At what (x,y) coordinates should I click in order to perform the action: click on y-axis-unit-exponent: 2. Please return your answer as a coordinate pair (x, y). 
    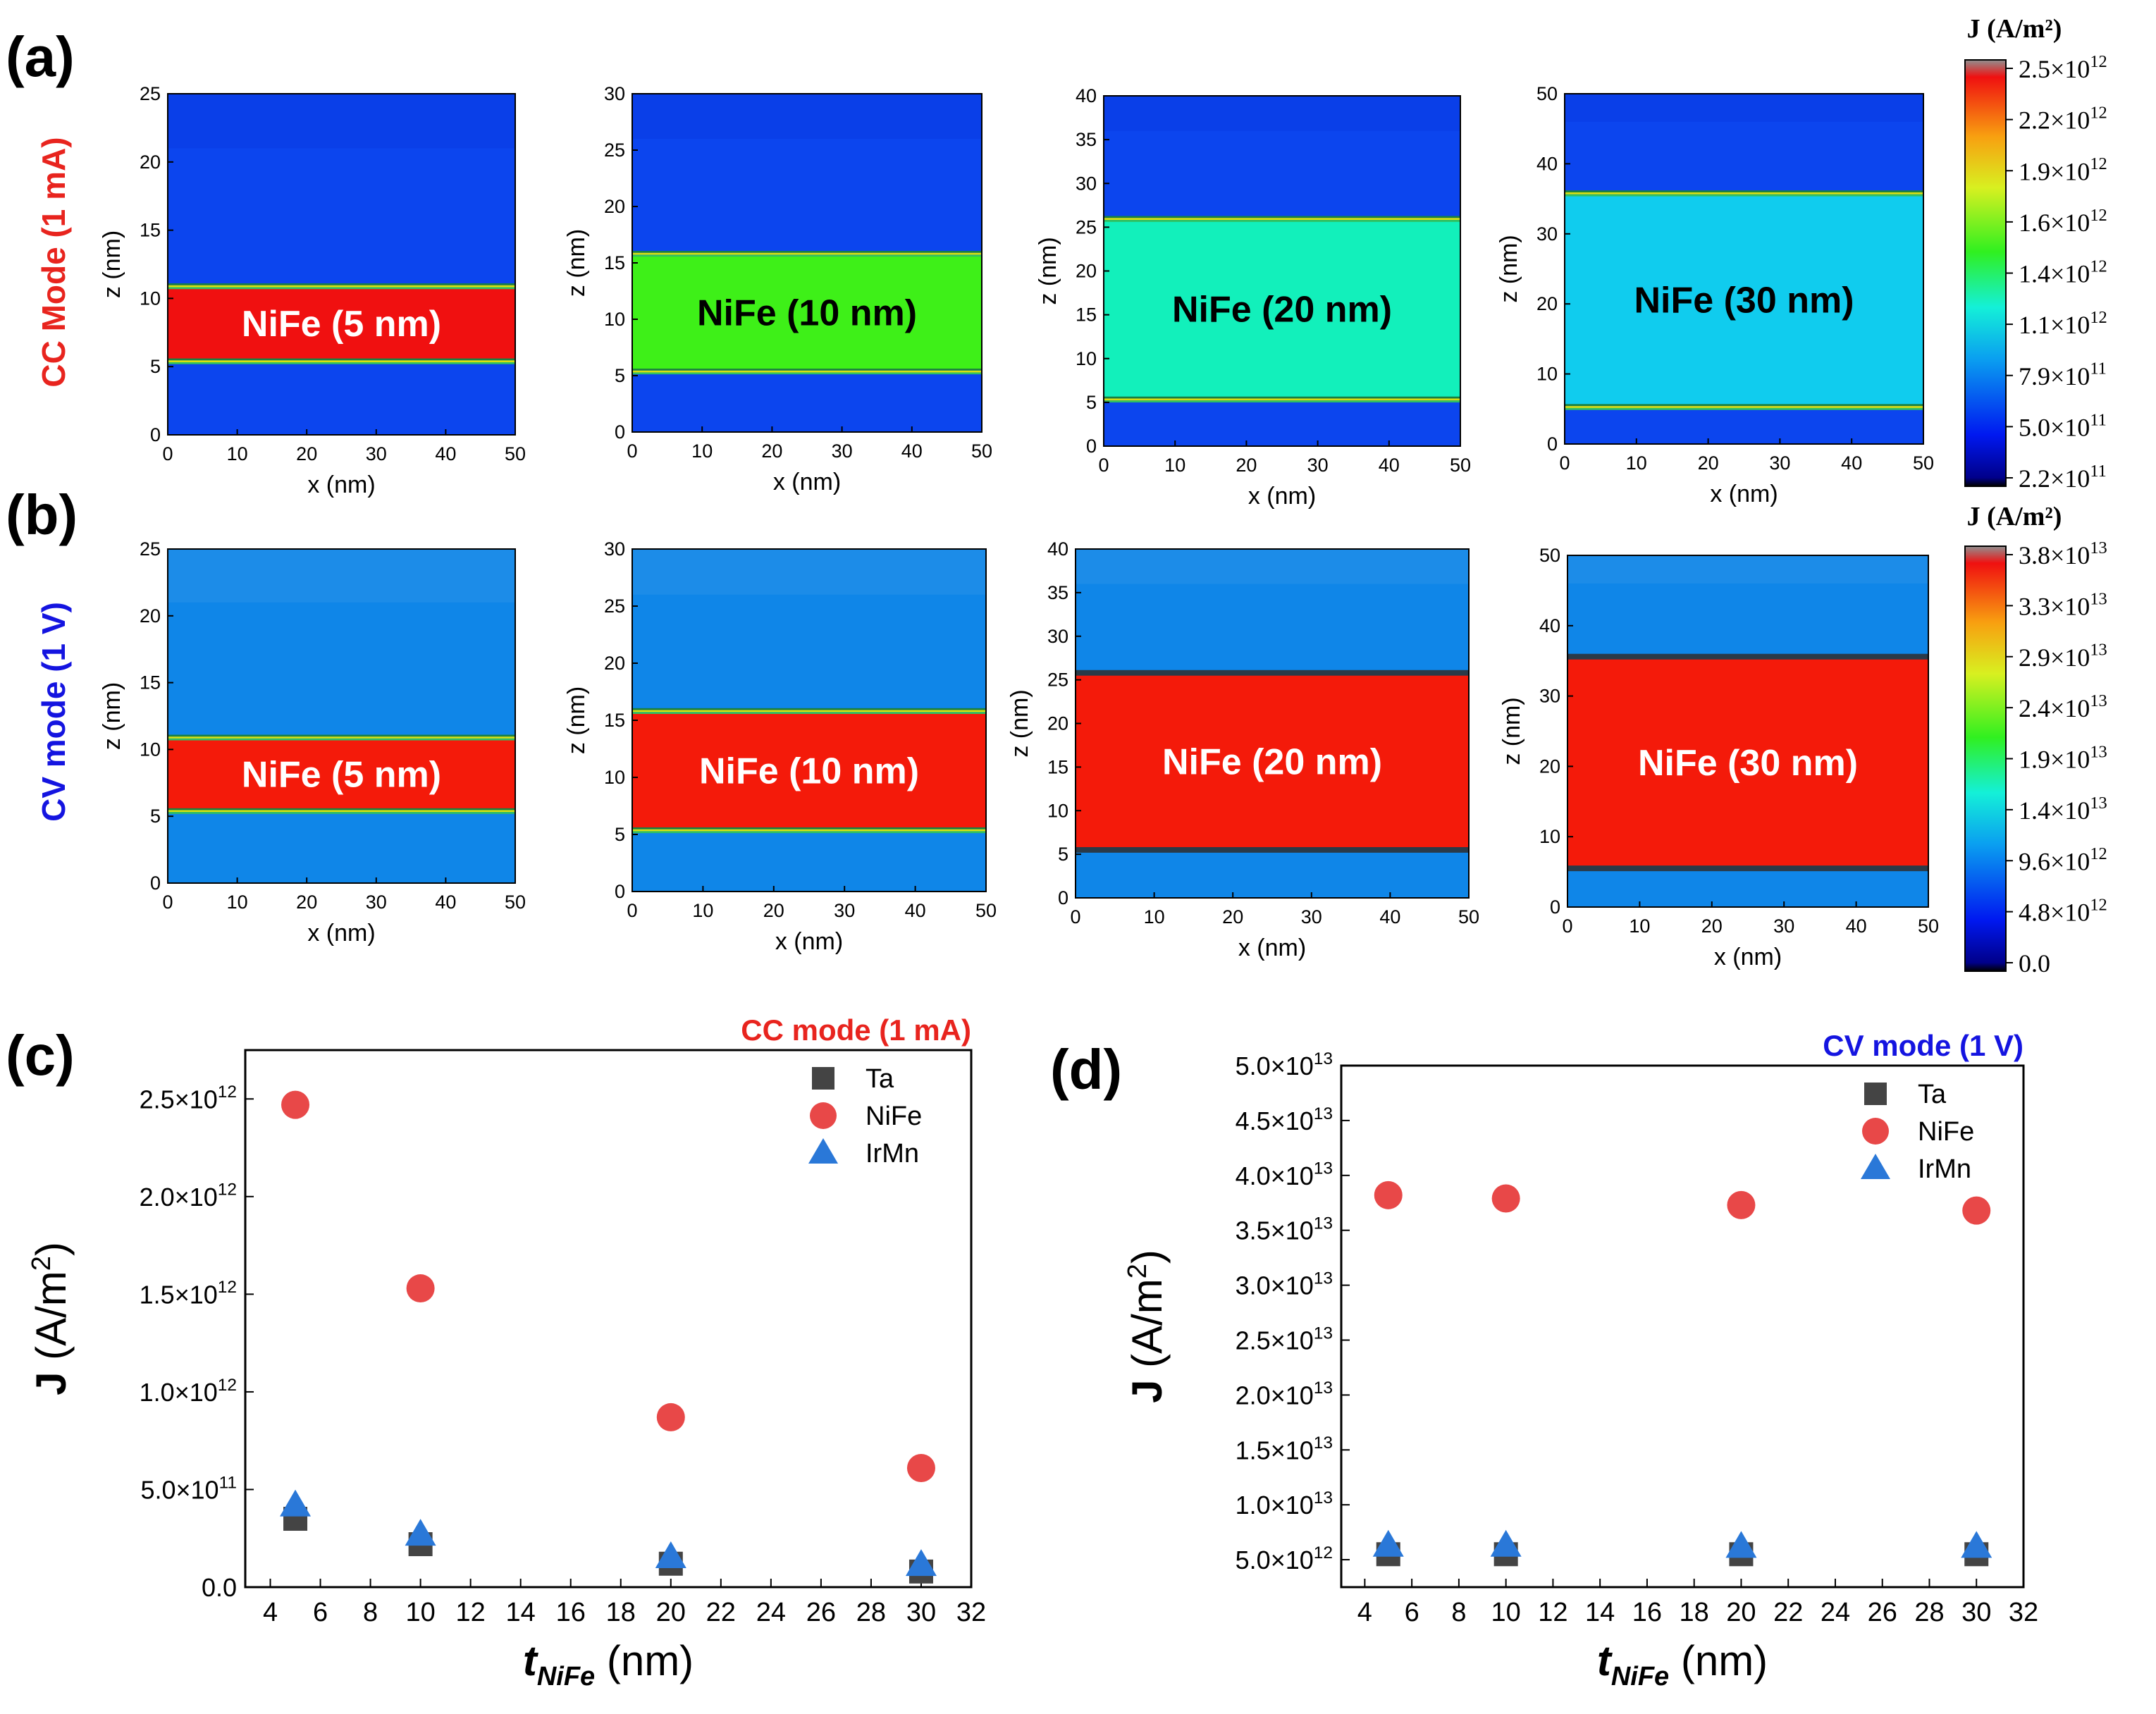
    Looking at the image, I should click on (1137, 1271).